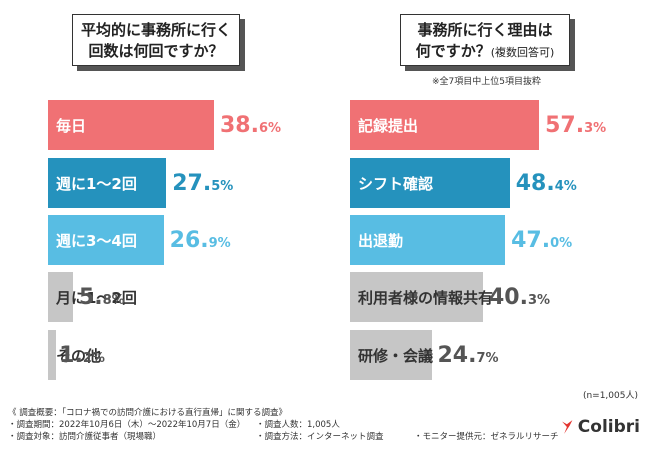 This screenshot has height=450, width=650. What do you see at coordinates (147, 413) in the screenshot?
I see `survey-overview: 《 調査概要：「コロナ禍での訪問介護における直行直帰」に関する調査》` at bounding box center [147, 413].